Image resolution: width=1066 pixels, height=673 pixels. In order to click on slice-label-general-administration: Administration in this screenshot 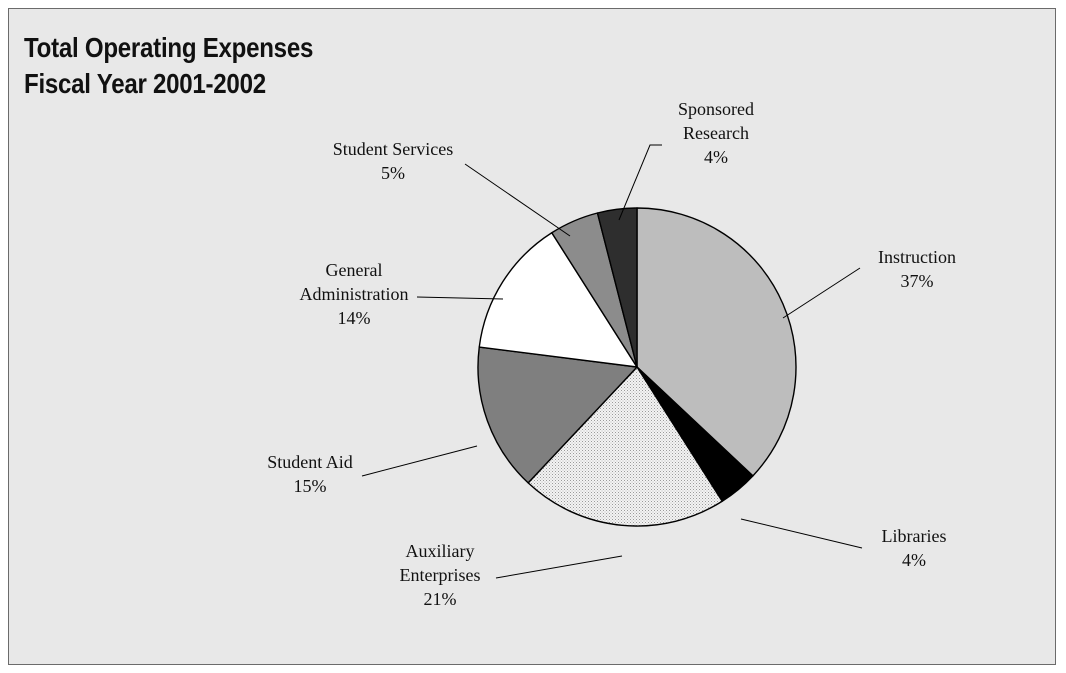, I will do `click(354, 294)`.